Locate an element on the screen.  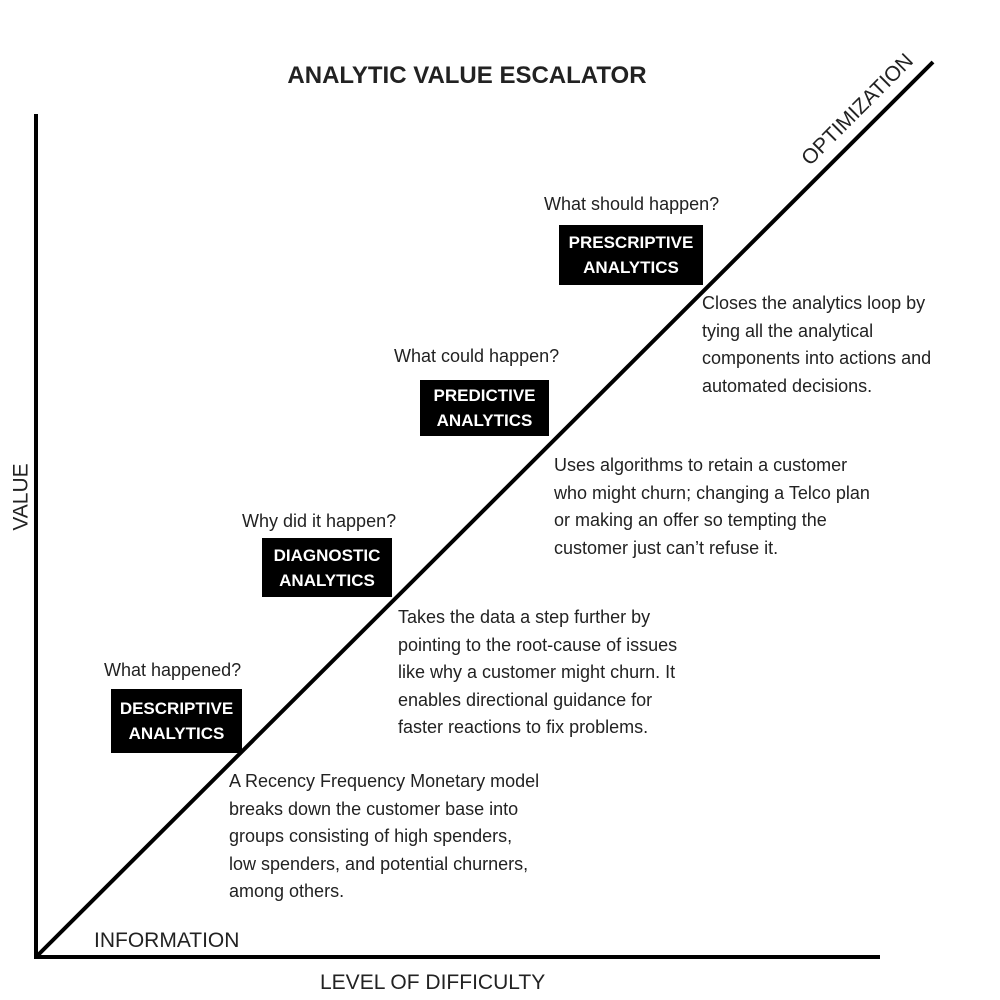
diagram-title: ANALYTIC VALUE ESCALATOR is located at coordinates (467, 75).